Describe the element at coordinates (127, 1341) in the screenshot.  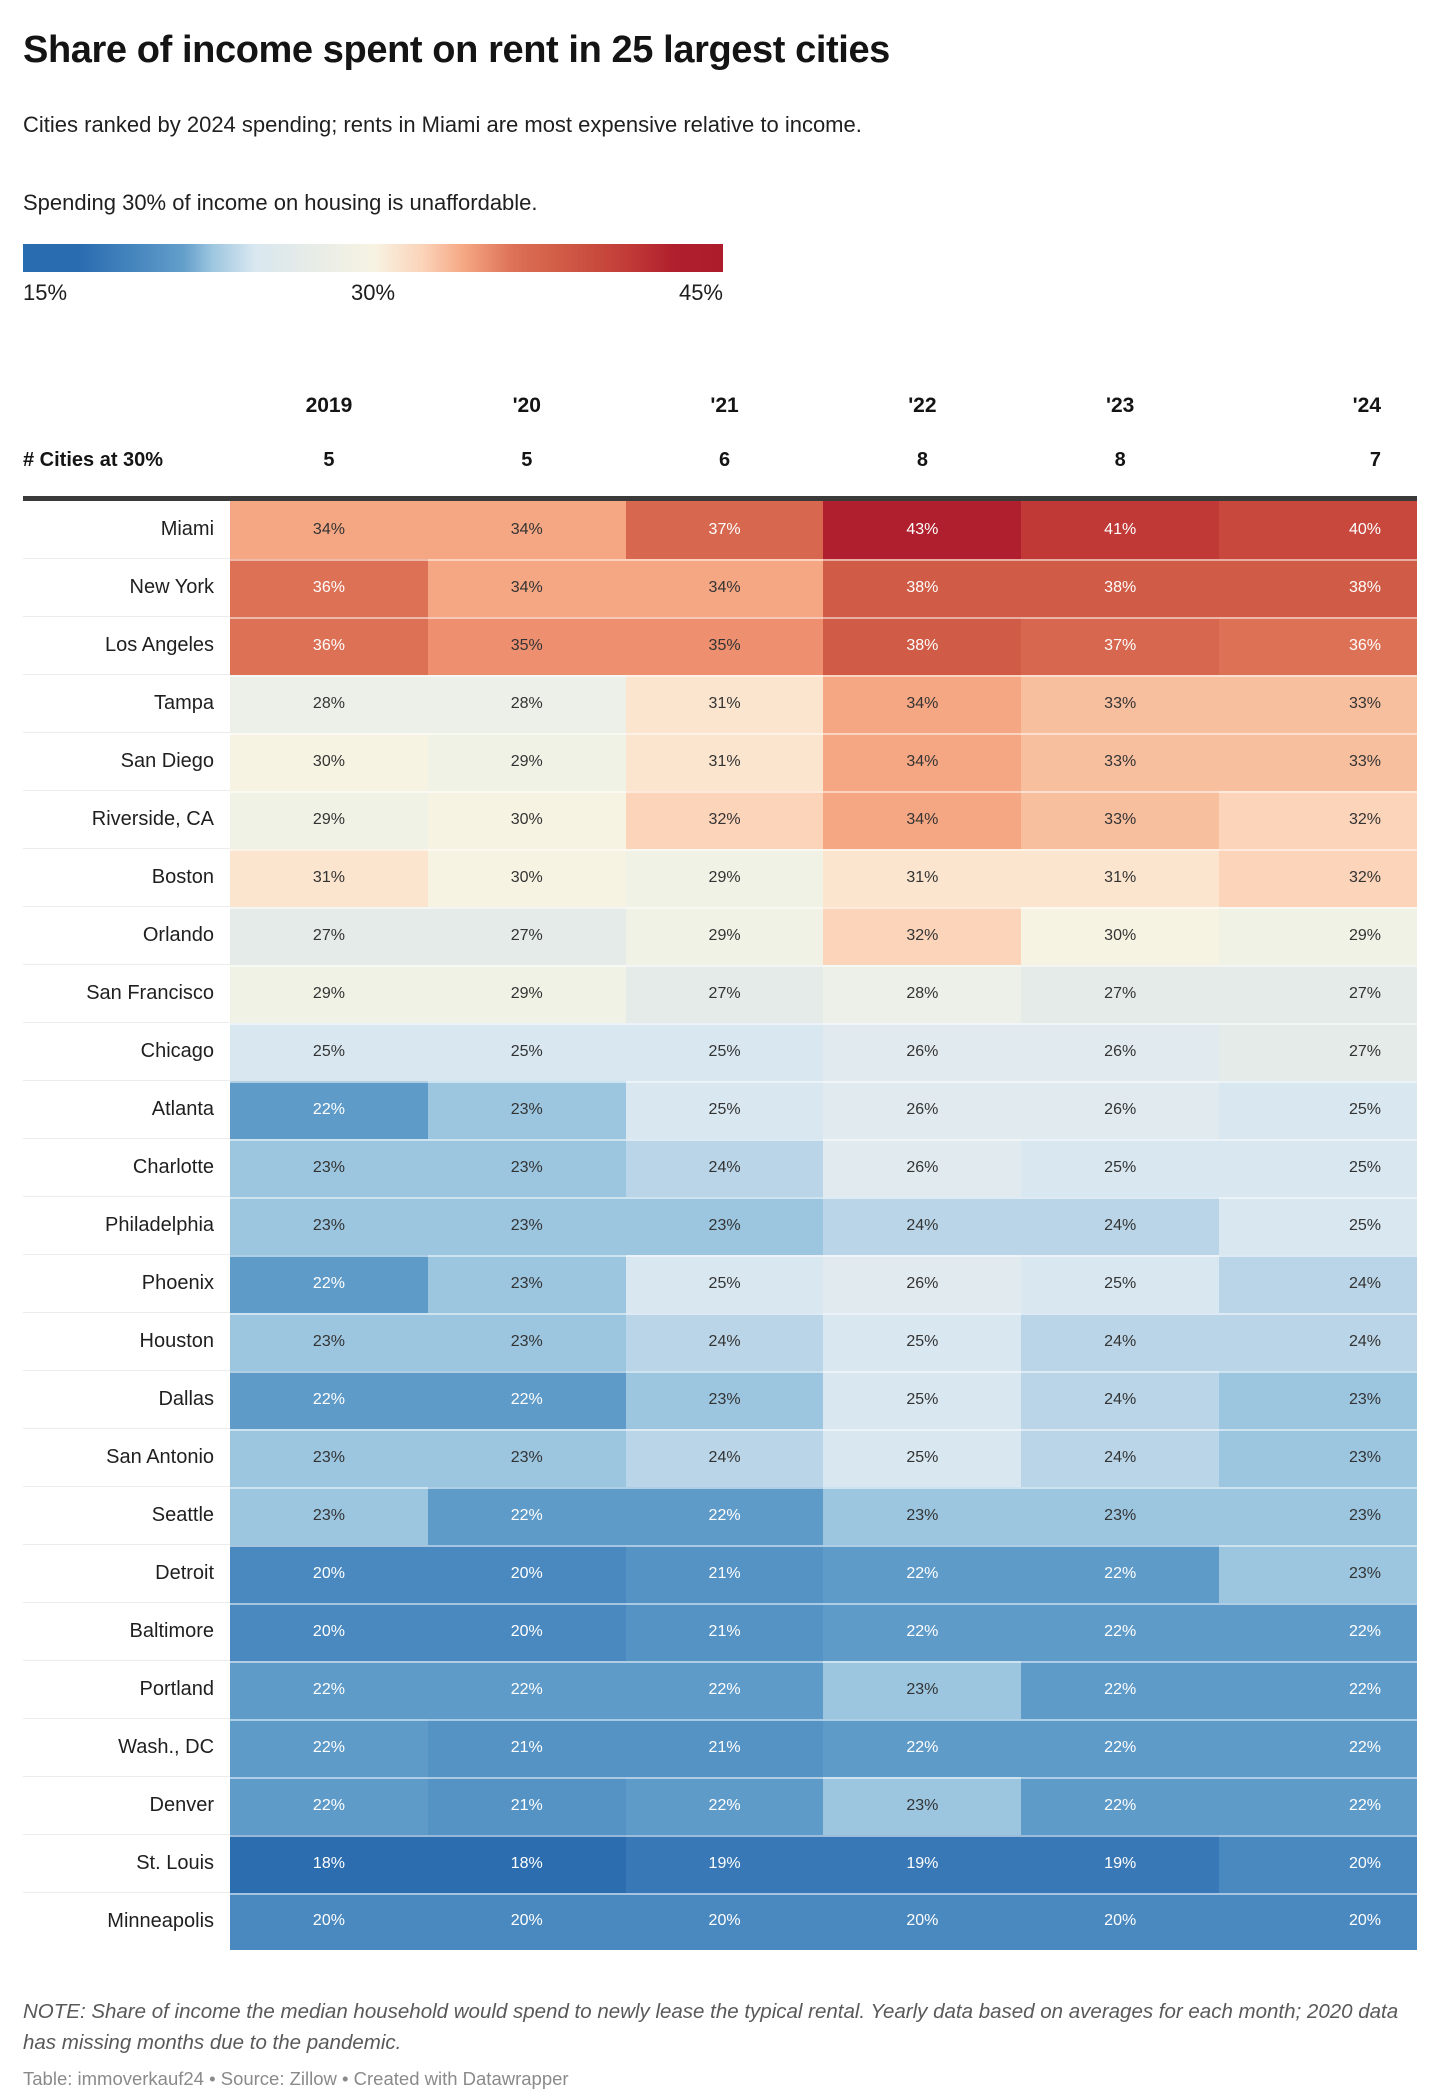
I see `city-label: Houston` at that location.